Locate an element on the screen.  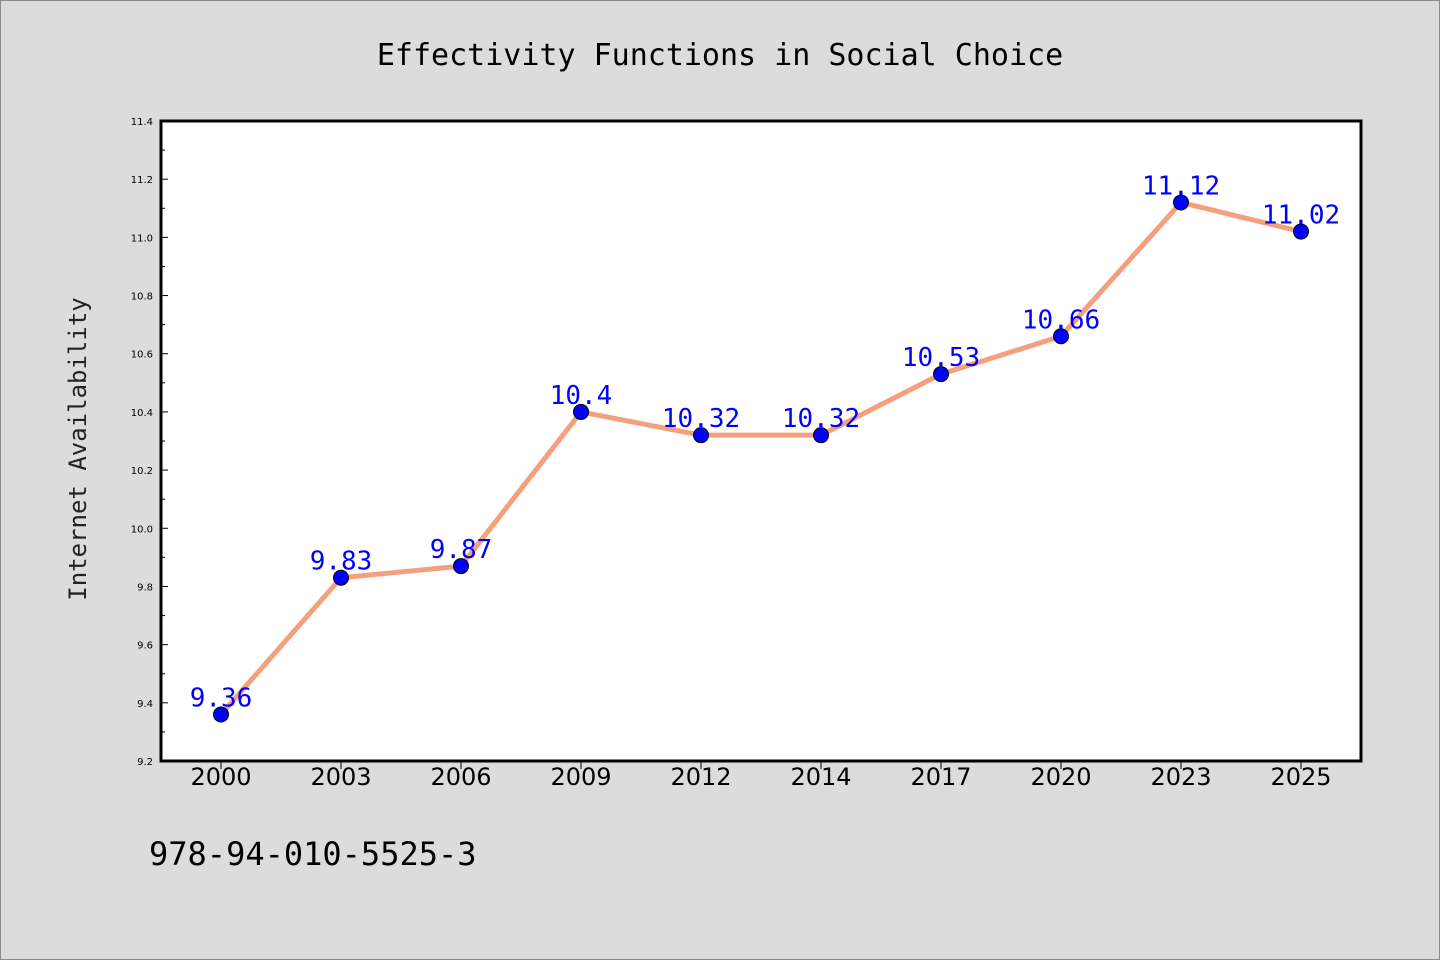
data-value-label: 10.4 is located at coordinates (581, 396).